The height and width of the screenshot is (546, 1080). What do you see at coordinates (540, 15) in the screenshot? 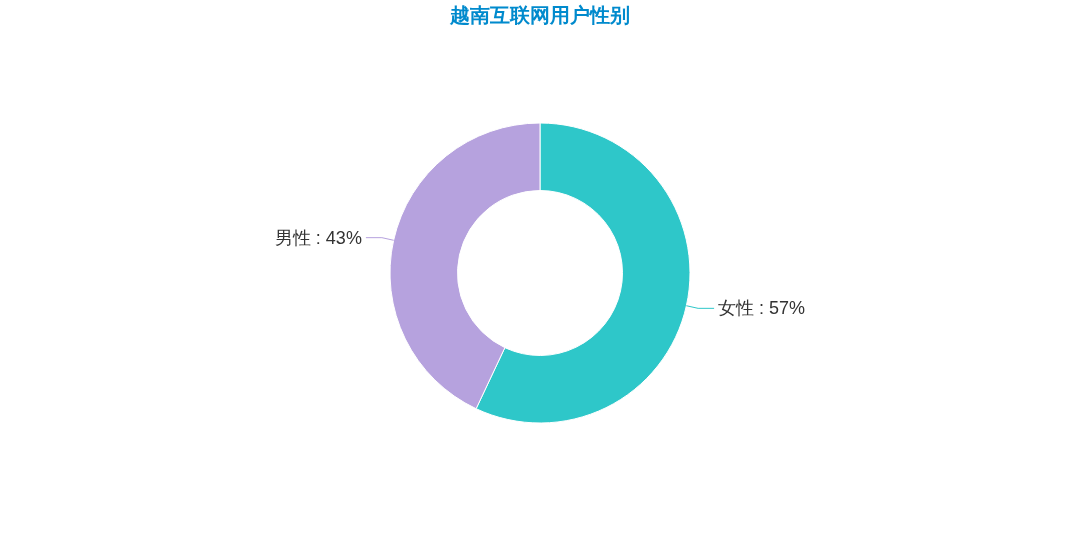
I see `title: 越南互联网用户性别` at bounding box center [540, 15].